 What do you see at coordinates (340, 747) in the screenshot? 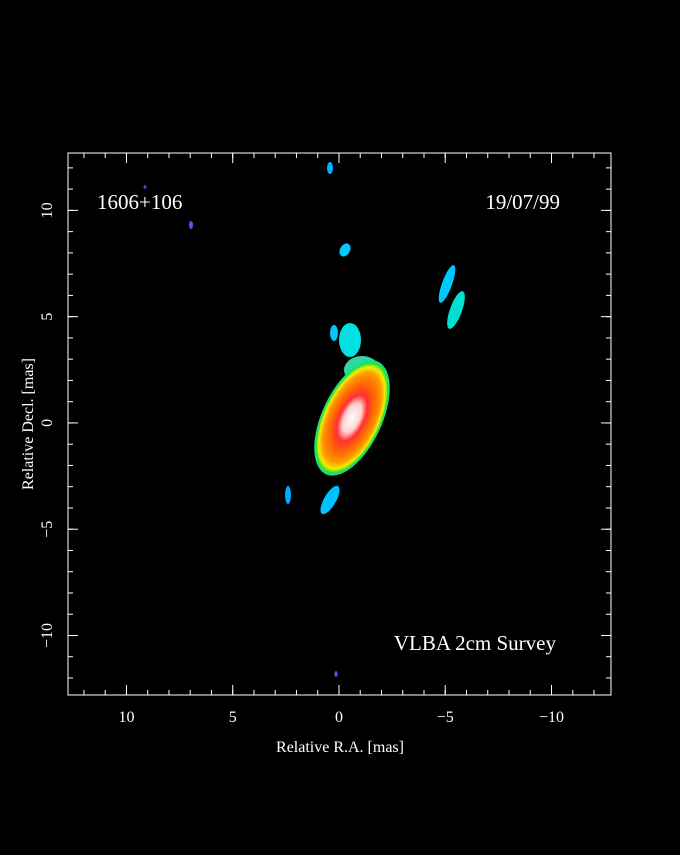
I see `x-axis-label: Relative R.A. [mas]` at bounding box center [340, 747].